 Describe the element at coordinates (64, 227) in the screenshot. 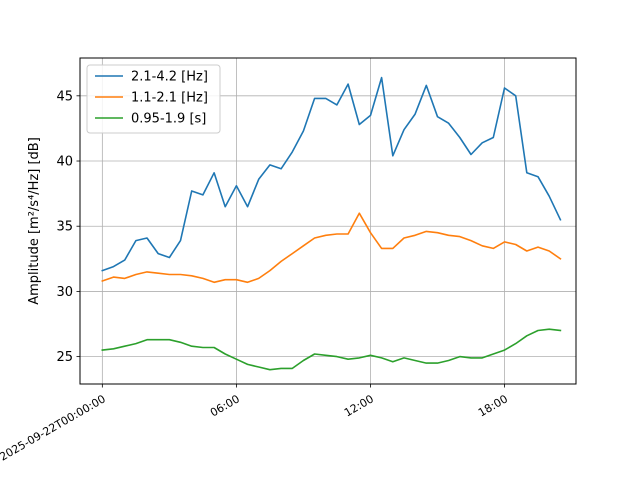

I see `y-tick-label: 35` at that location.